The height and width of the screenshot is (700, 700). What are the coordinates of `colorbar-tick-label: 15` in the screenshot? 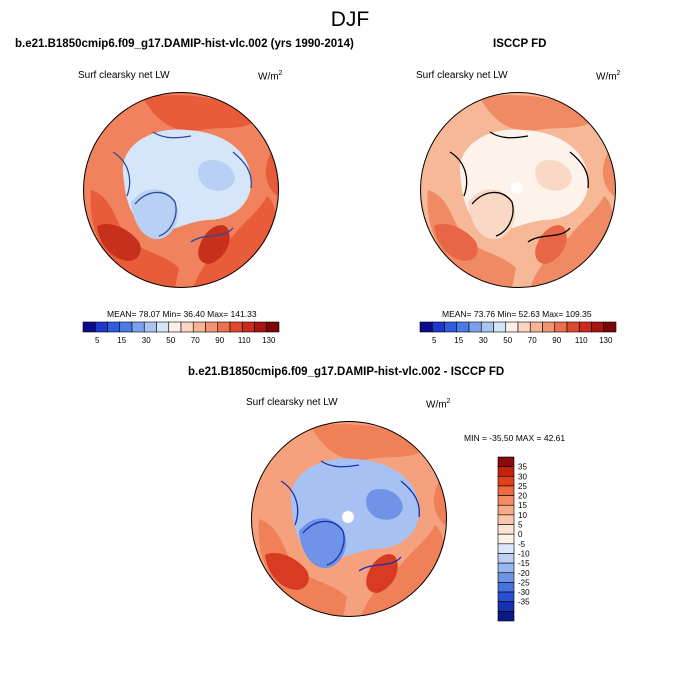 It's located at (458, 340).